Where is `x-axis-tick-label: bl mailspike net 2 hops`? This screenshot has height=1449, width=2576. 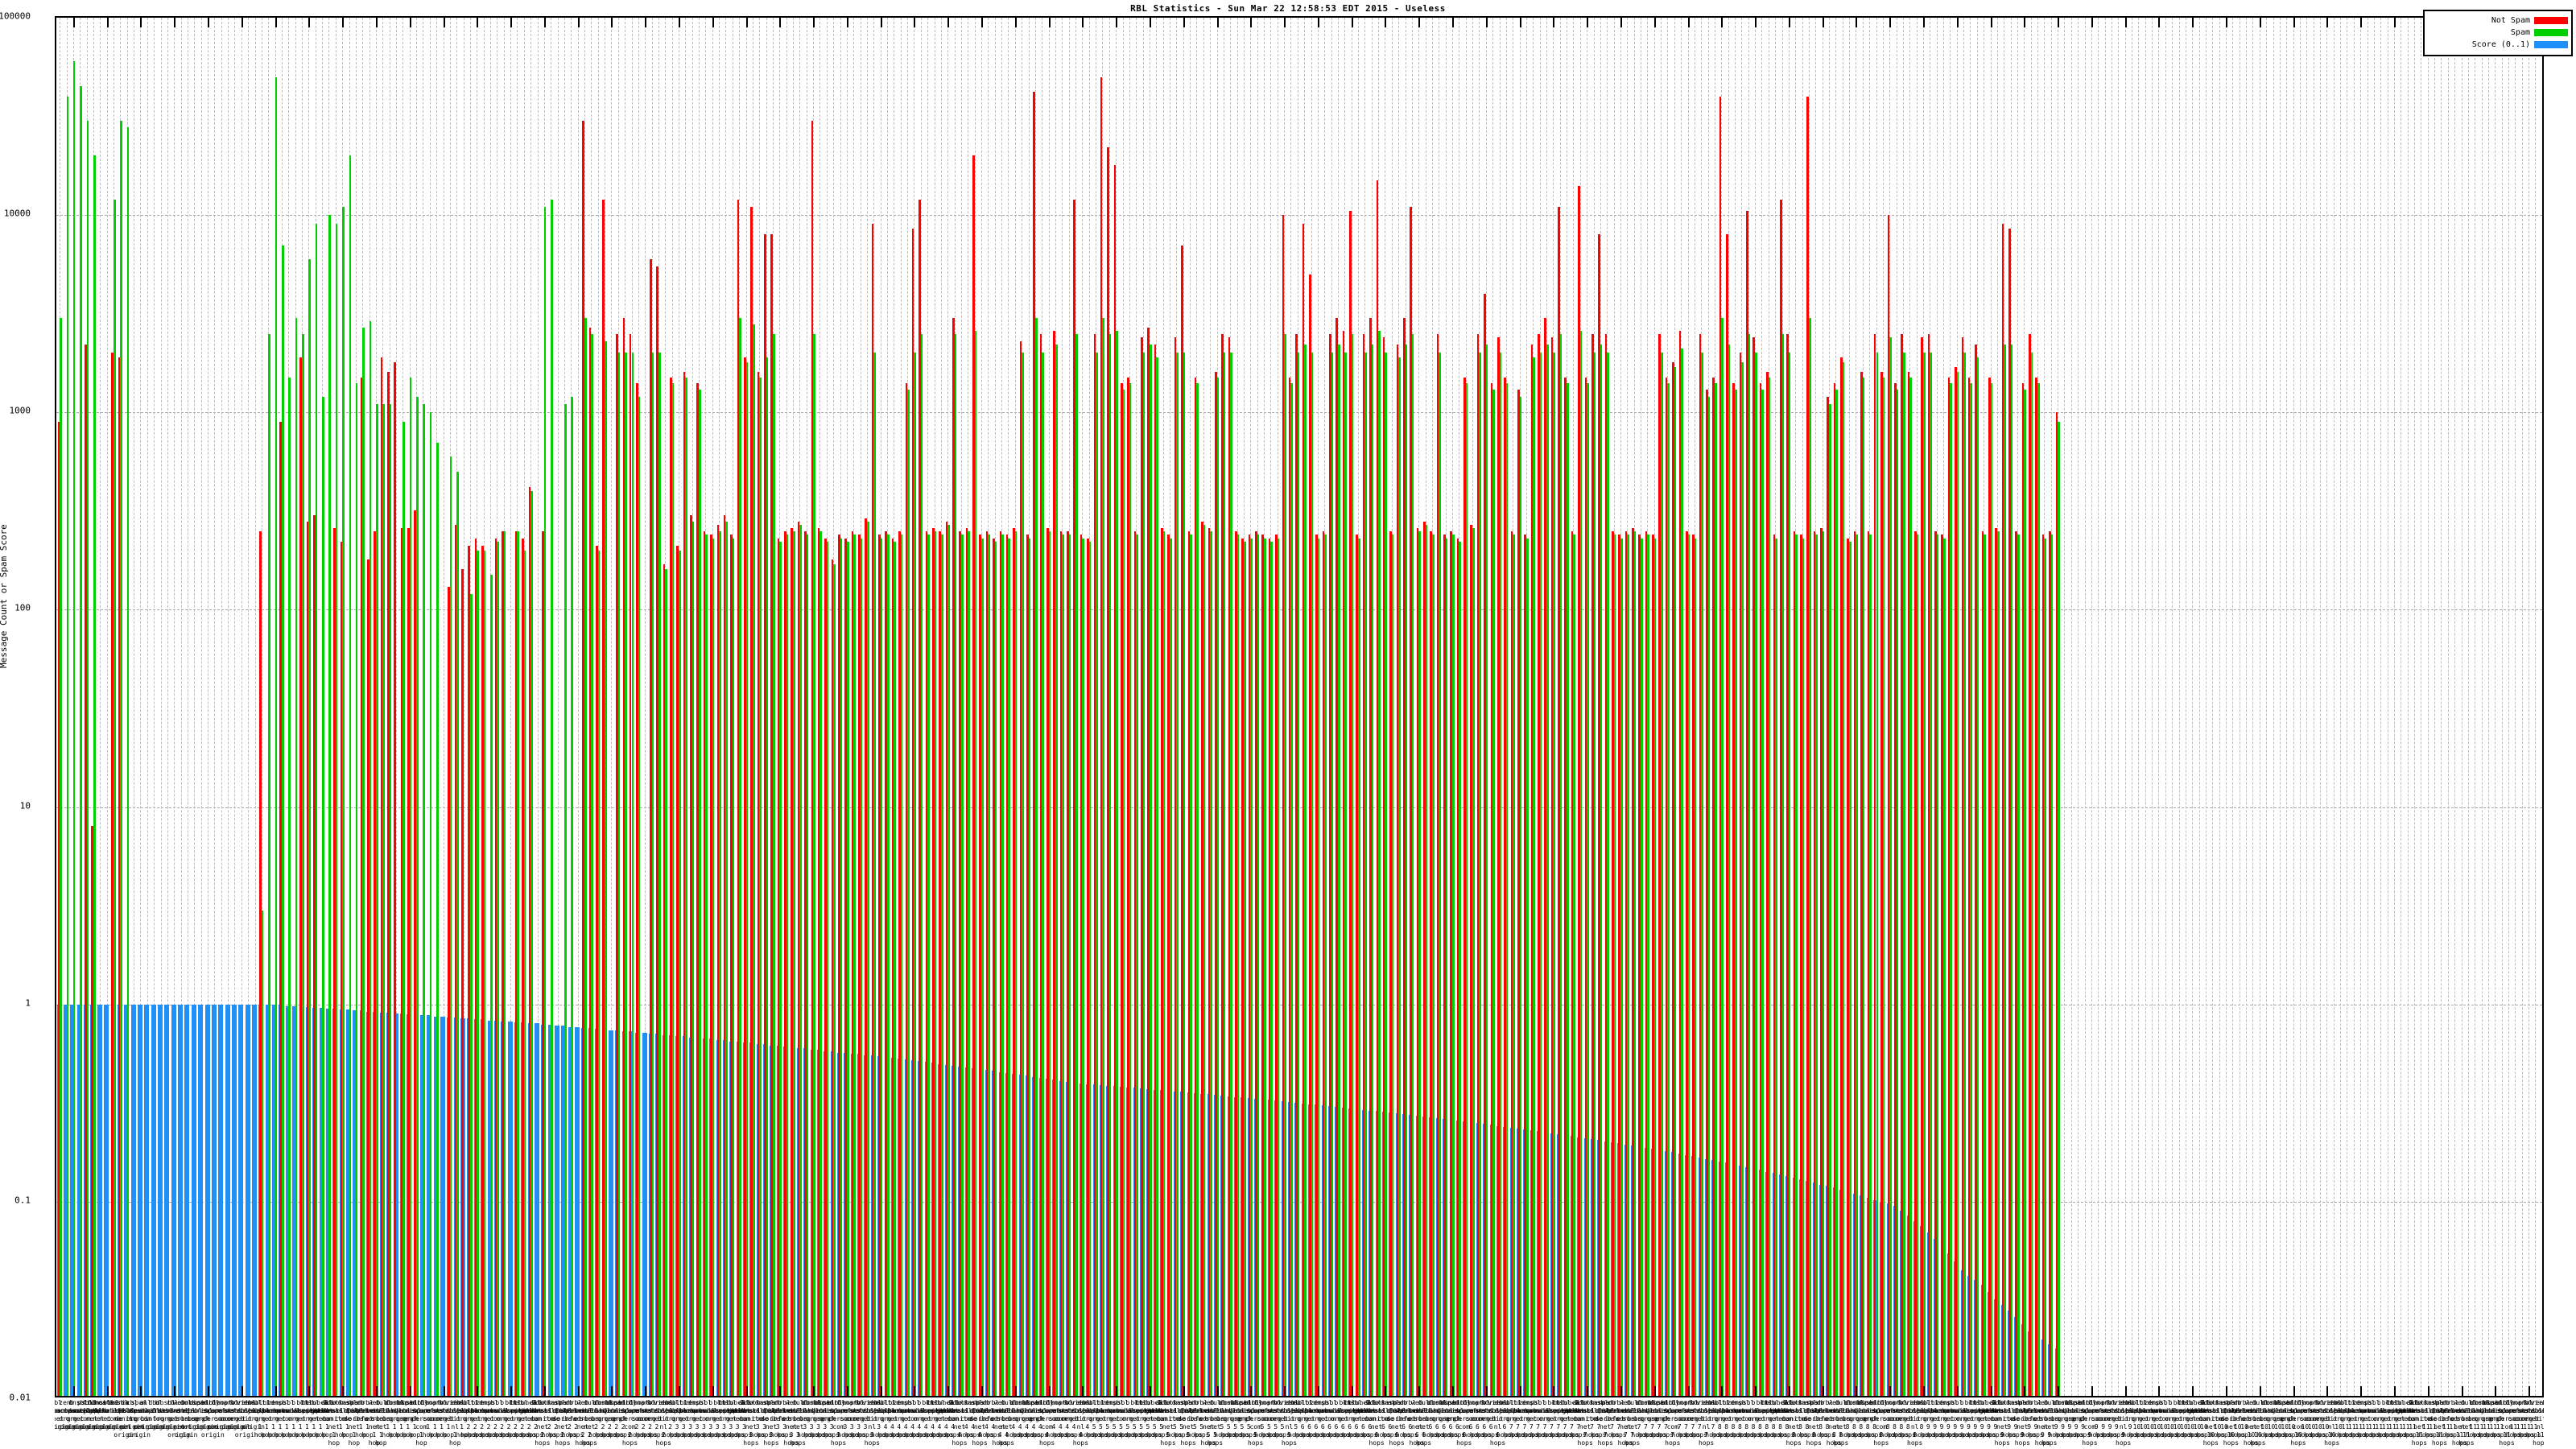
x-axis-tick-label: bl mailspike net 2 hops is located at coordinates (508, 1419).